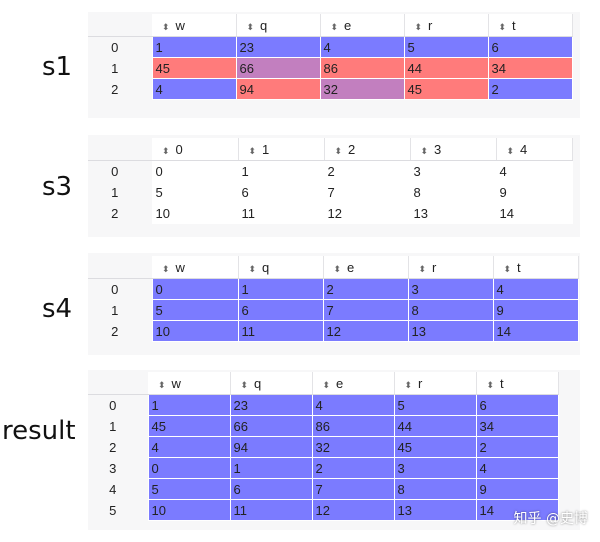 The image size is (600, 542). I want to click on table-cell: 1, so click(189, 405).